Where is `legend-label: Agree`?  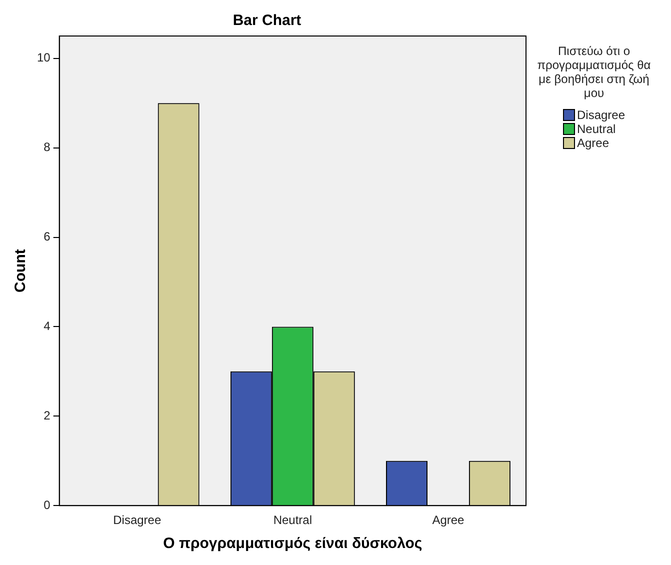
legend-label: Agree is located at coordinates (593, 143).